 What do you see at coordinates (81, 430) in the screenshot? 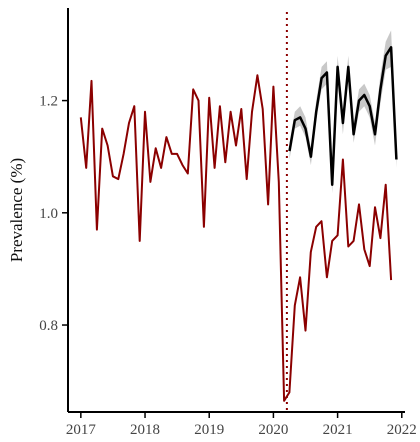
I see `x-tick-label: 2017` at bounding box center [81, 430].